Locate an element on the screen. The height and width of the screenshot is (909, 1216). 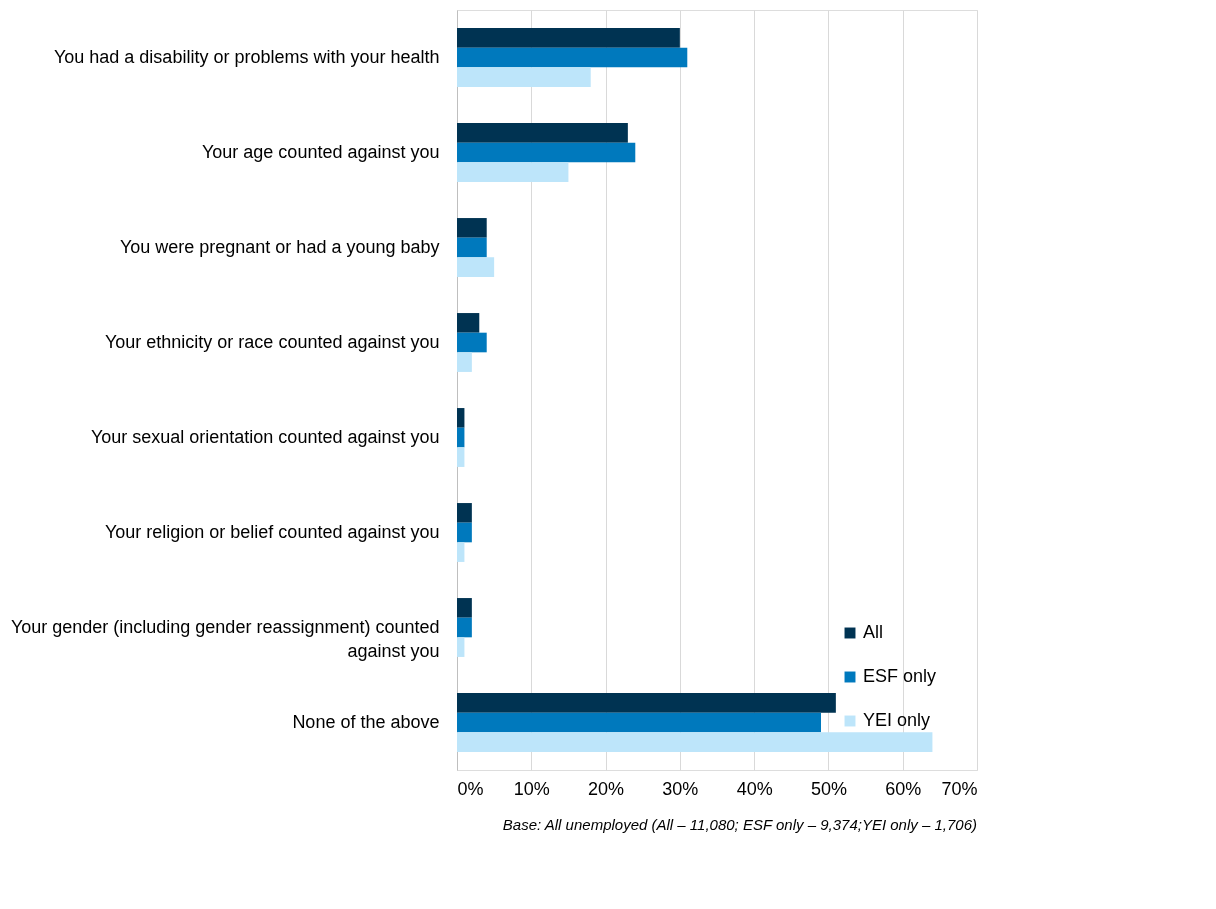
x-tick-label: 40% is located at coordinates (754, 788).